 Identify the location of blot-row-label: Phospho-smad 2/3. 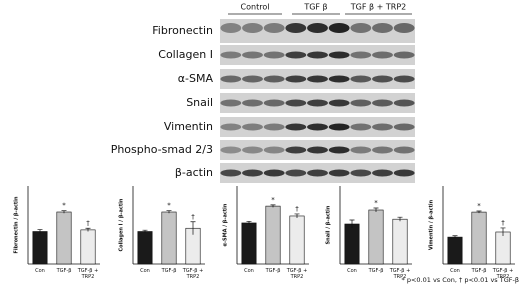
(162, 149).